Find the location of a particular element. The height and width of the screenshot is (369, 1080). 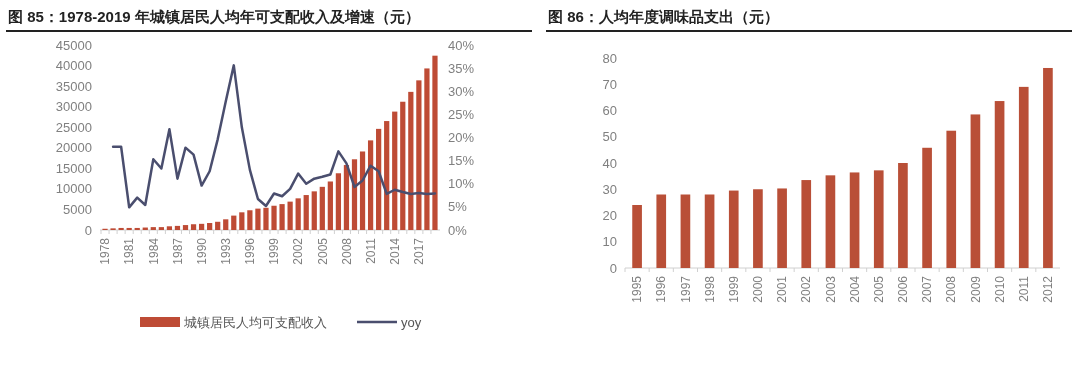

y-tick-label: 20 is located at coordinates (609, 216).